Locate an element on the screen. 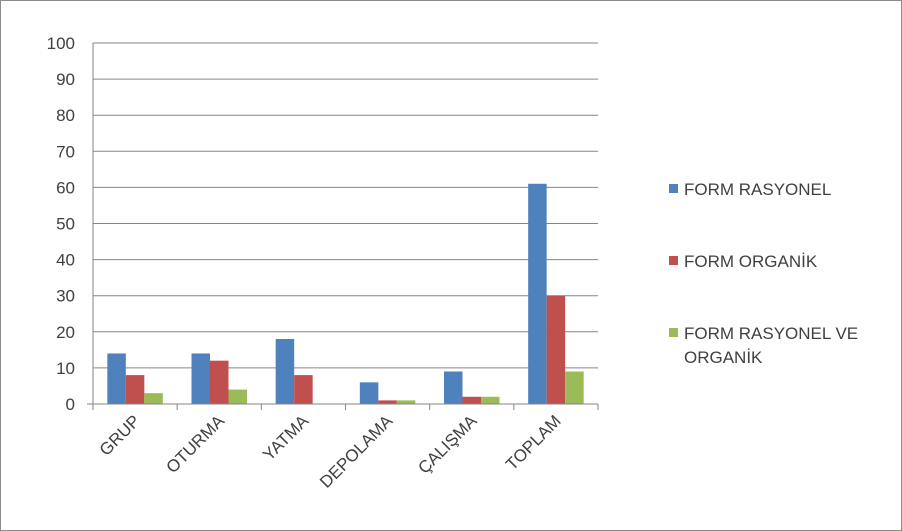  x-category-label: ÇALIŞMA is located at coordinates (447, 444).